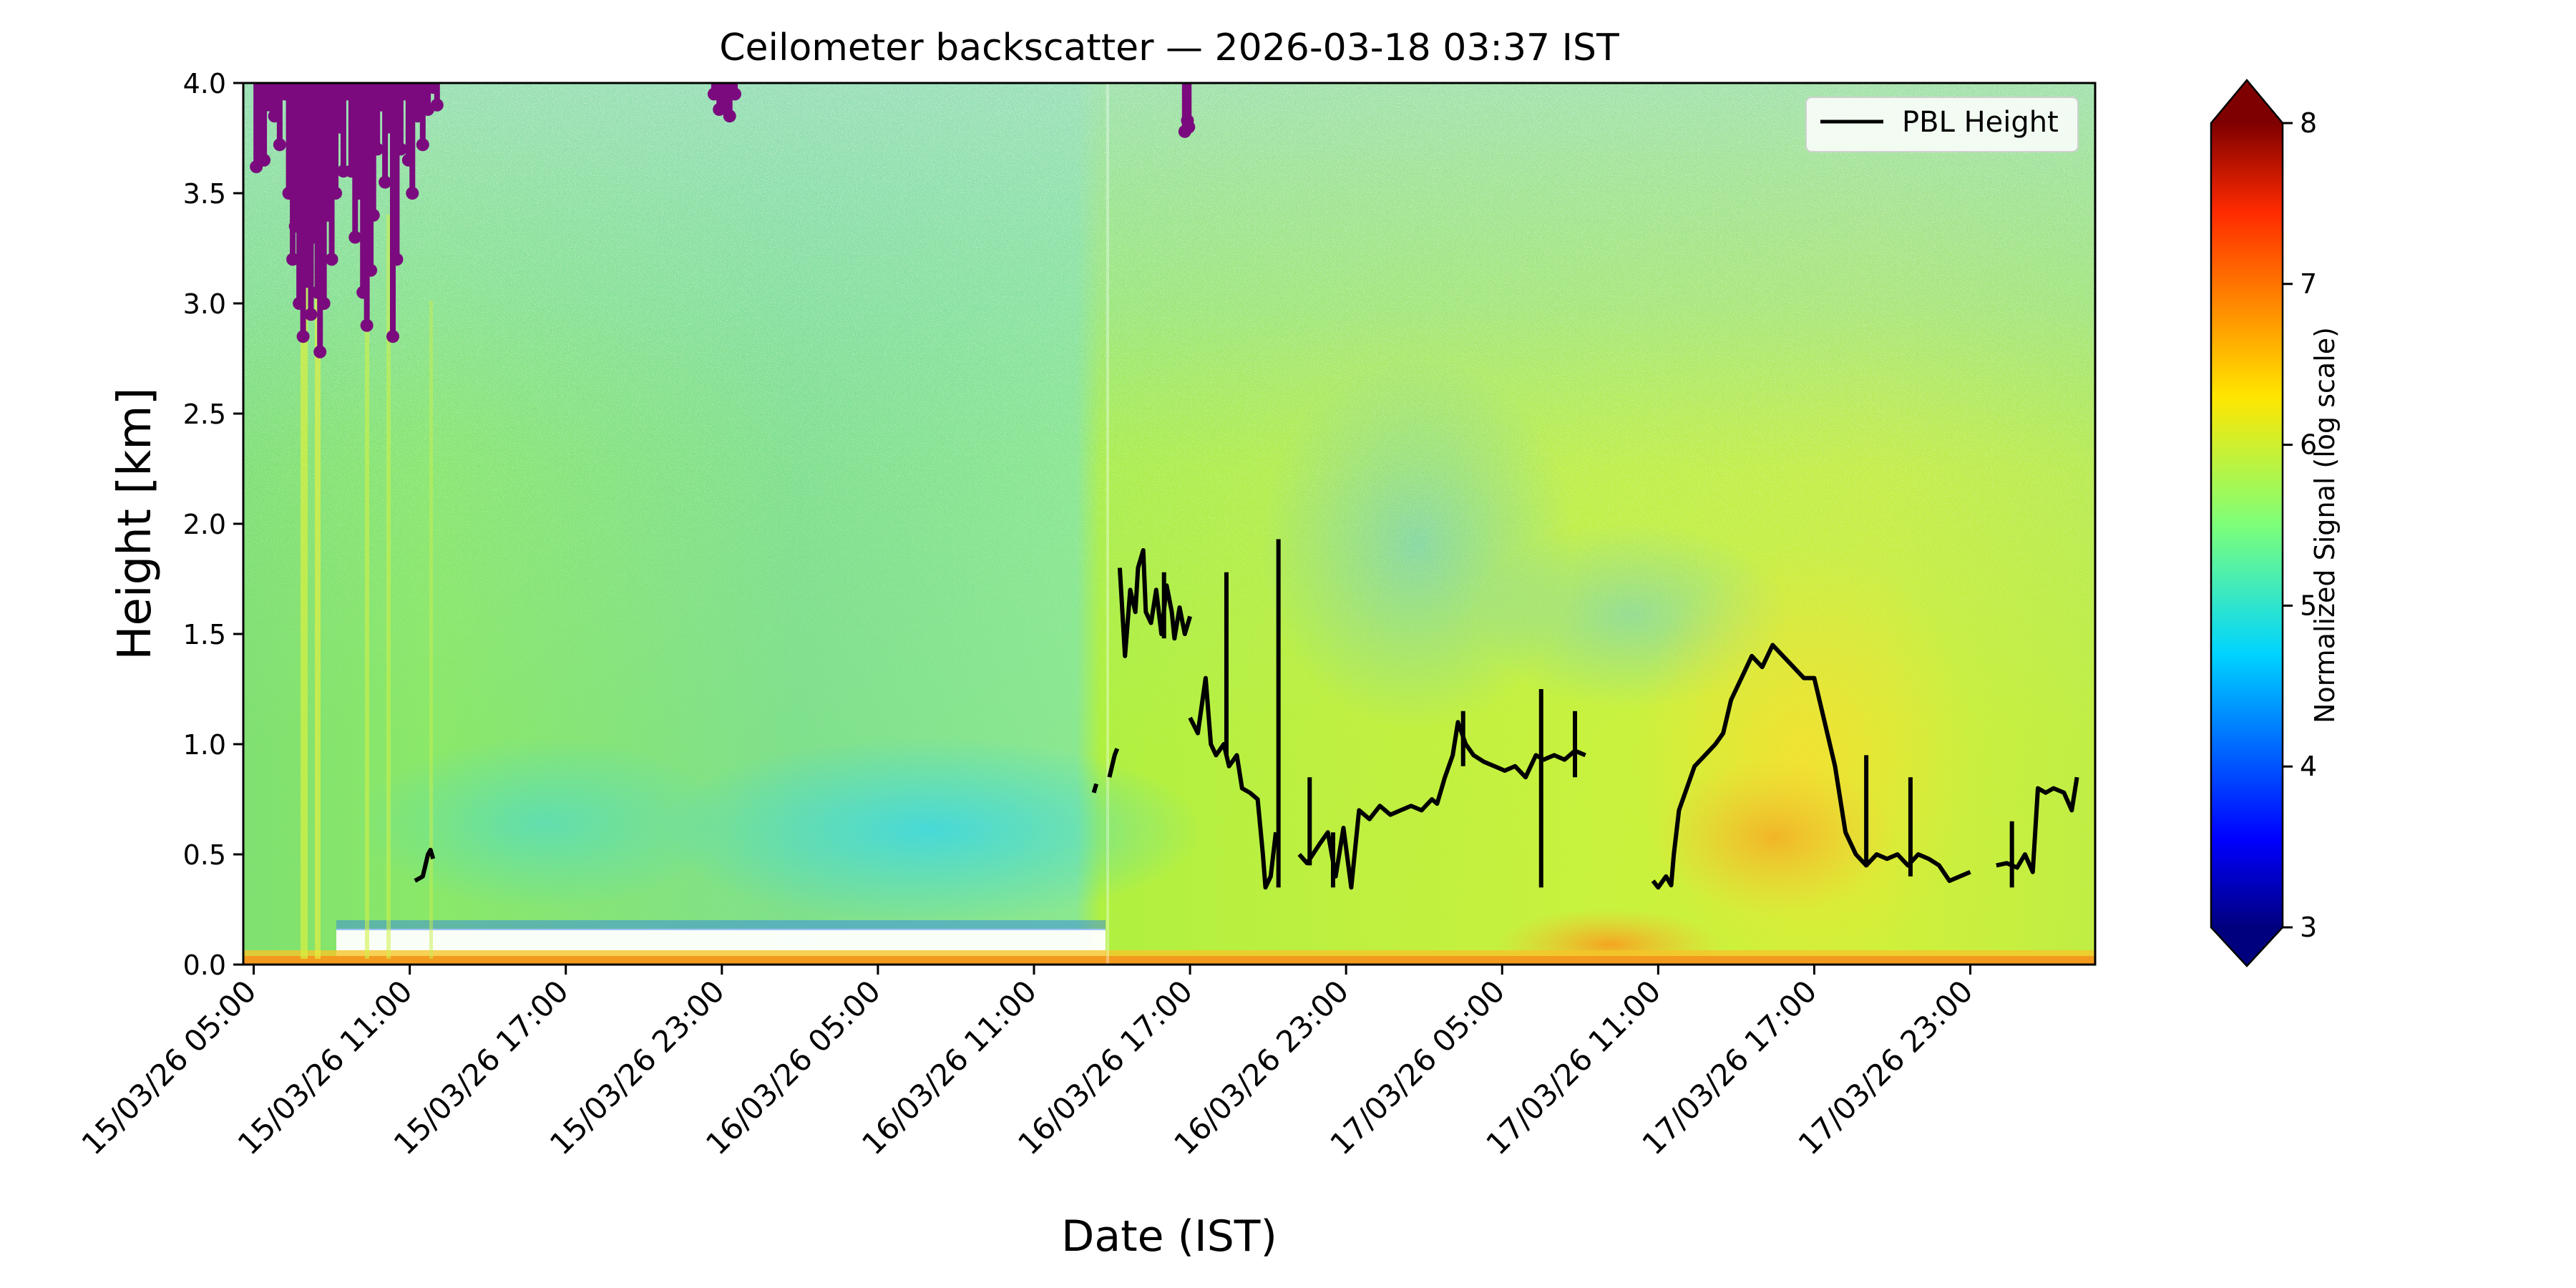 The image size is (2576, 1288). I want to click on y-tick-label: 0.5, so click(204, 855).